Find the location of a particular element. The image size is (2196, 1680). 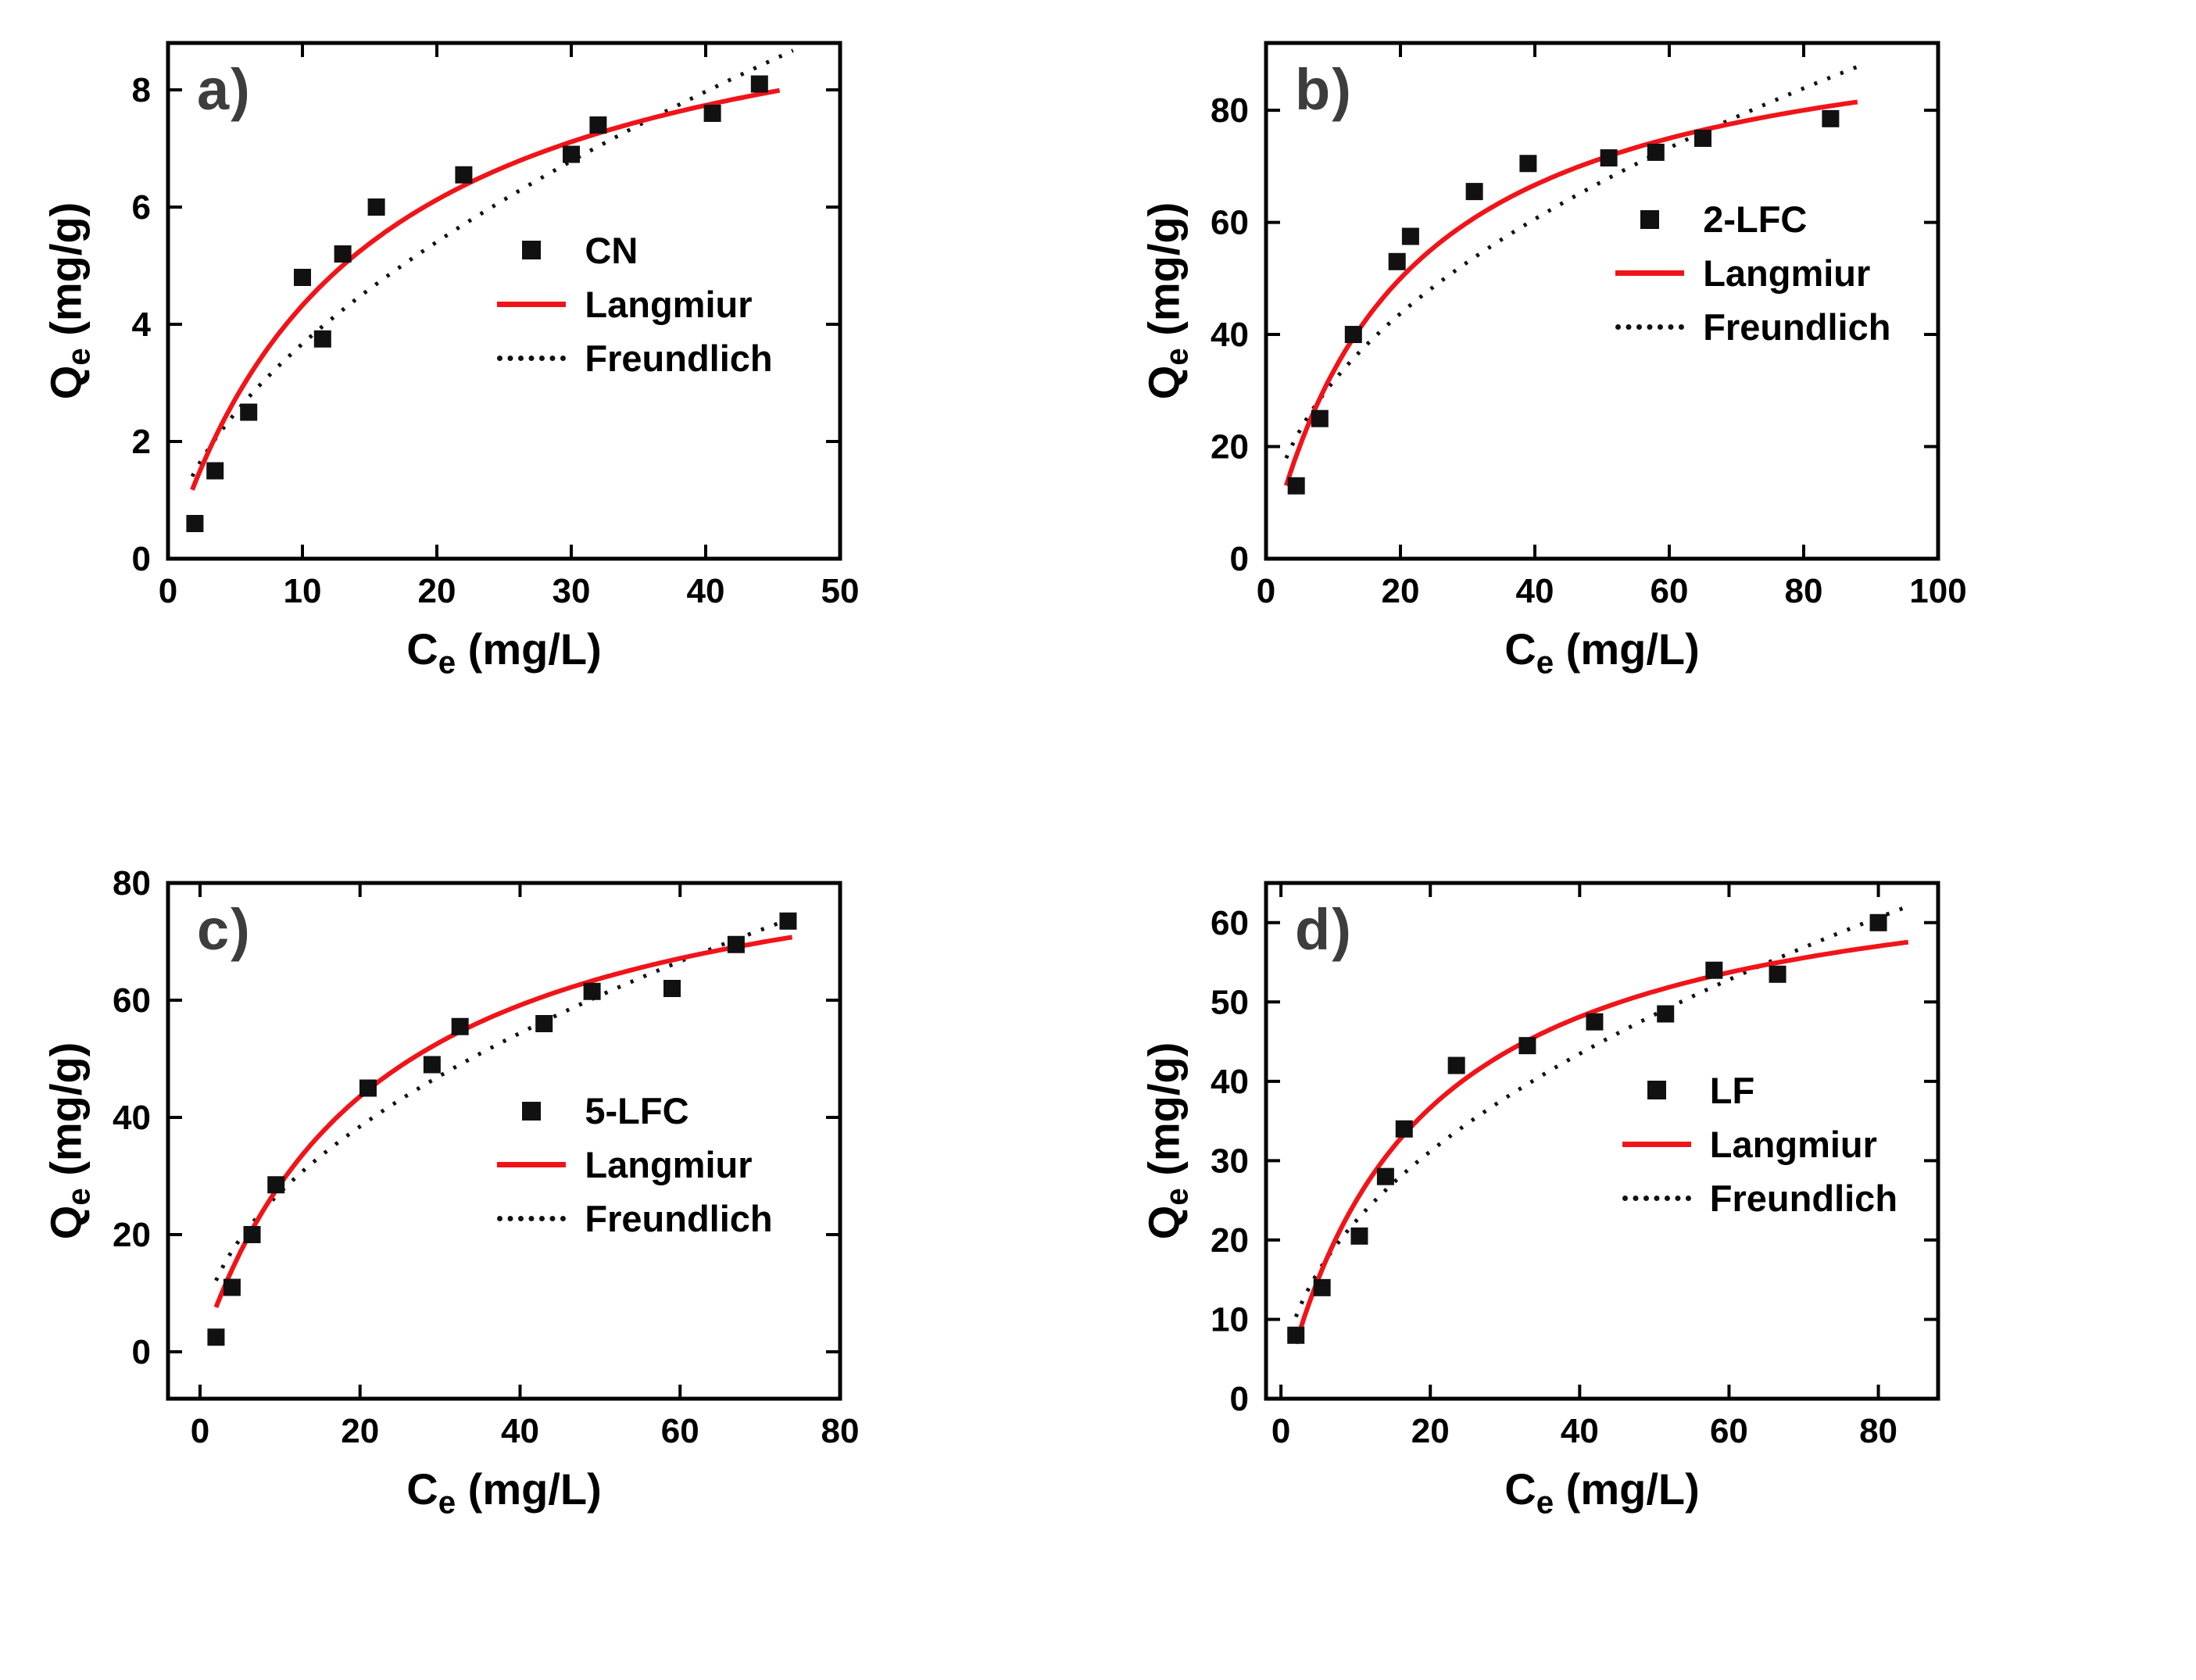

legend-series-label: 2-LFC is located at coordinates (1755, 219).